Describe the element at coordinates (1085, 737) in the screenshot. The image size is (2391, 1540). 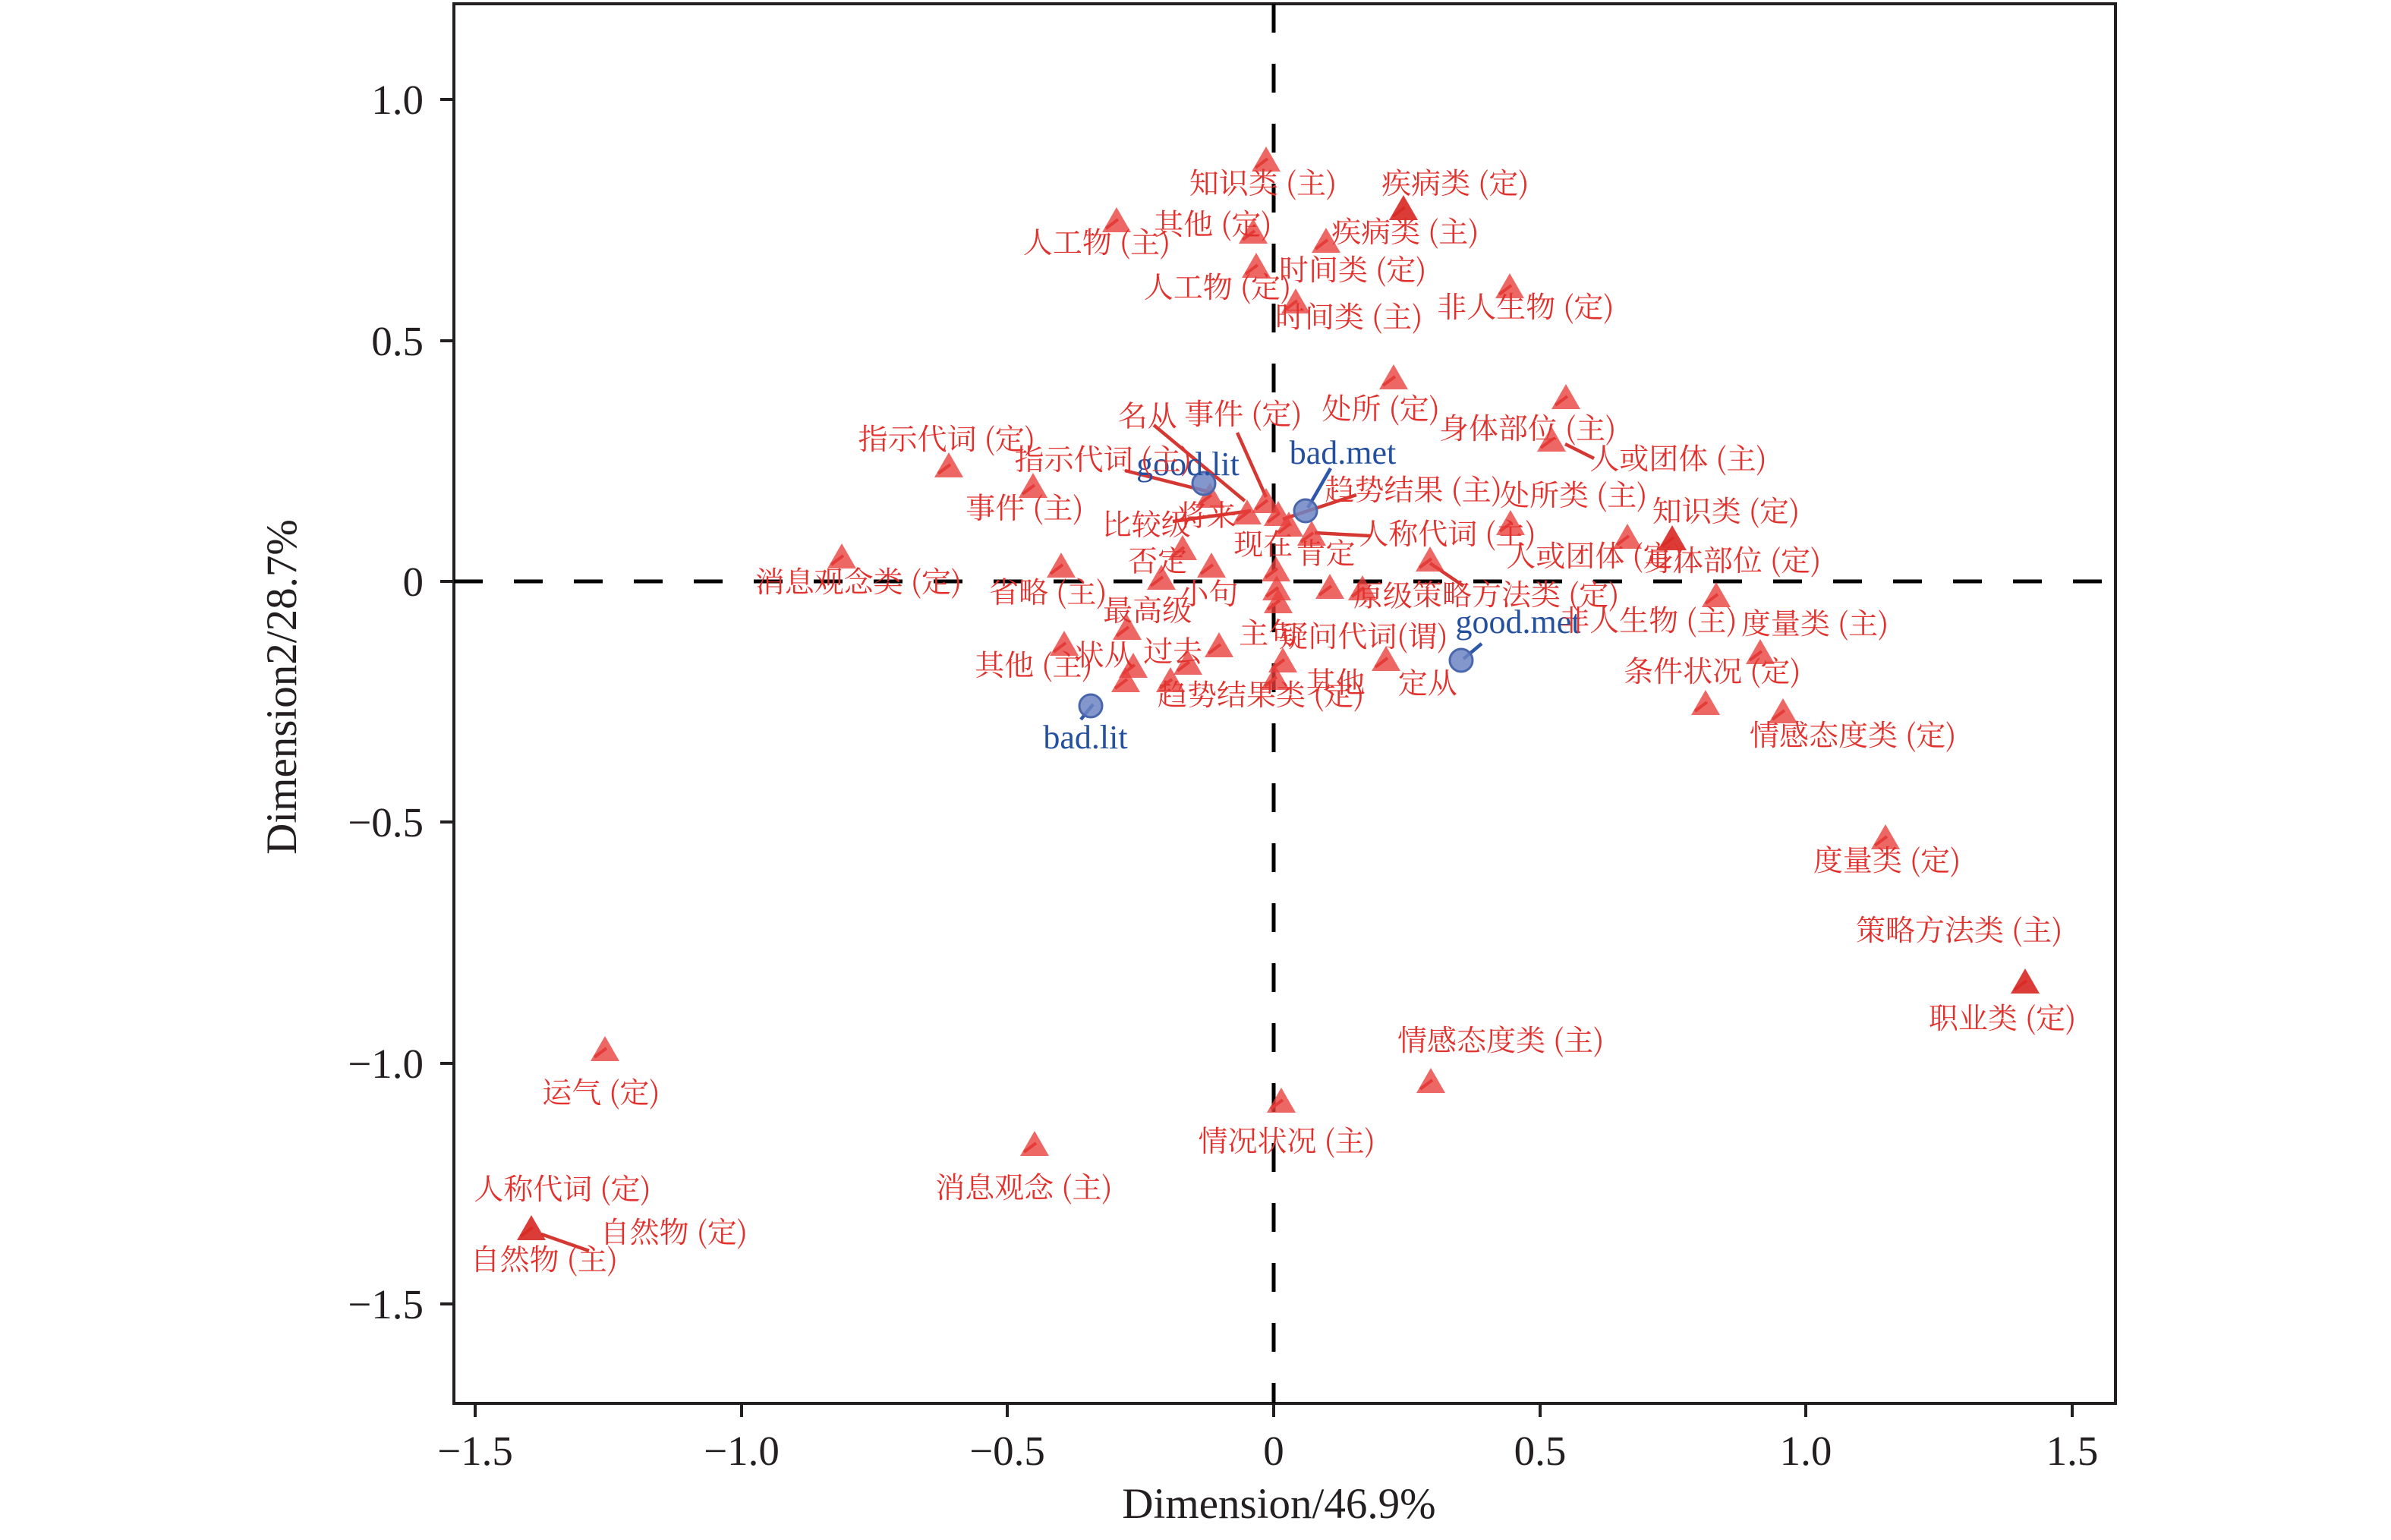
I see `svg-text: bad.lit` at that location.